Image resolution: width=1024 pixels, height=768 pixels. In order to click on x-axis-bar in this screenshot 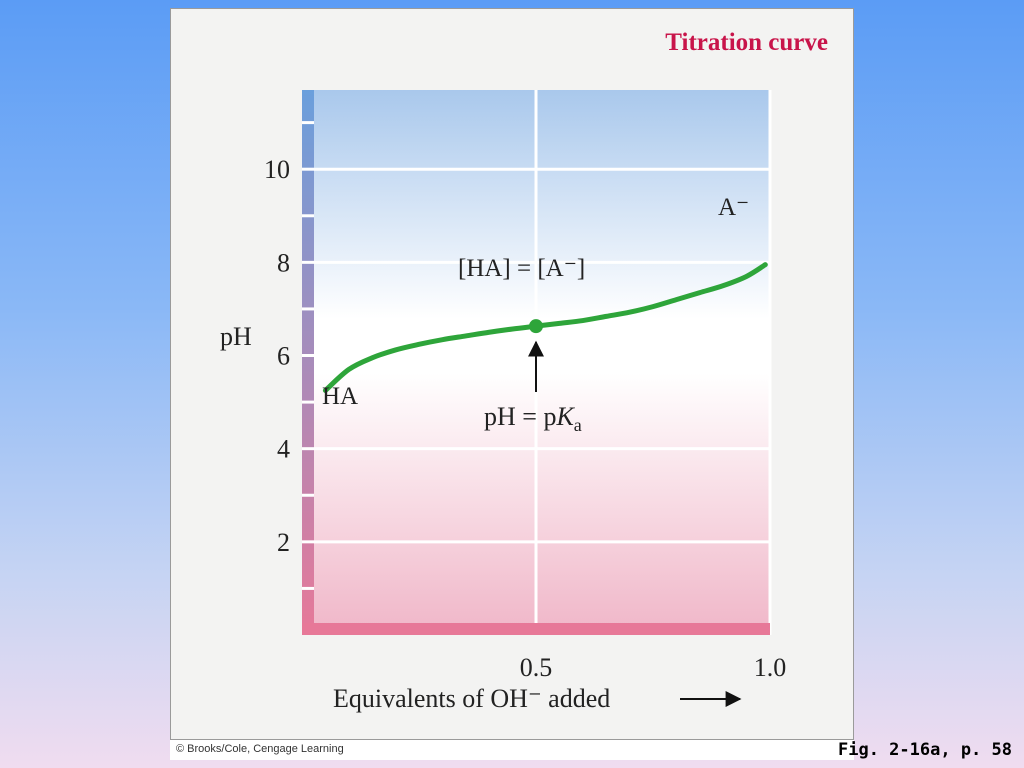, I will do `click(536, 629)`.